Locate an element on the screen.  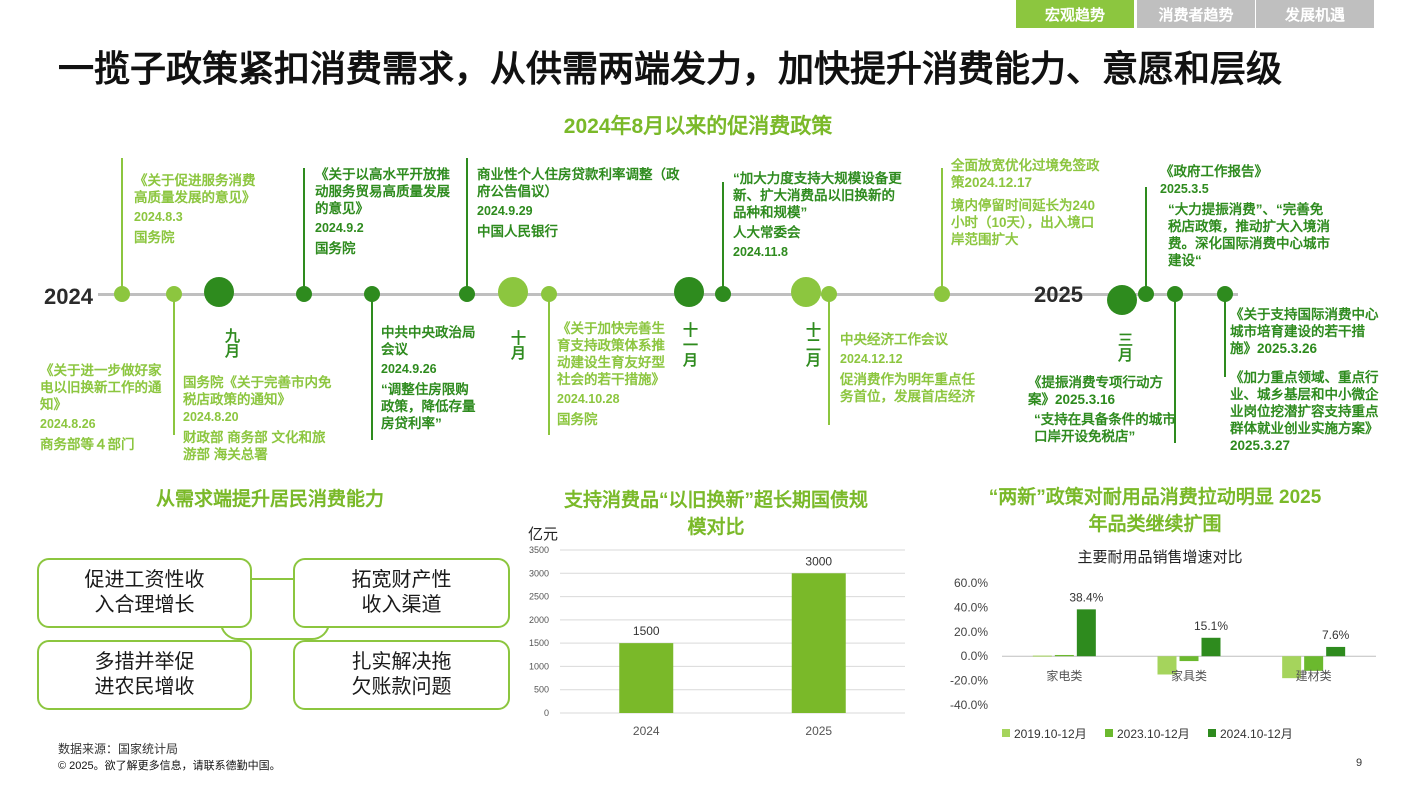
event-org: 国务院 is located at coordinates (577, 419).